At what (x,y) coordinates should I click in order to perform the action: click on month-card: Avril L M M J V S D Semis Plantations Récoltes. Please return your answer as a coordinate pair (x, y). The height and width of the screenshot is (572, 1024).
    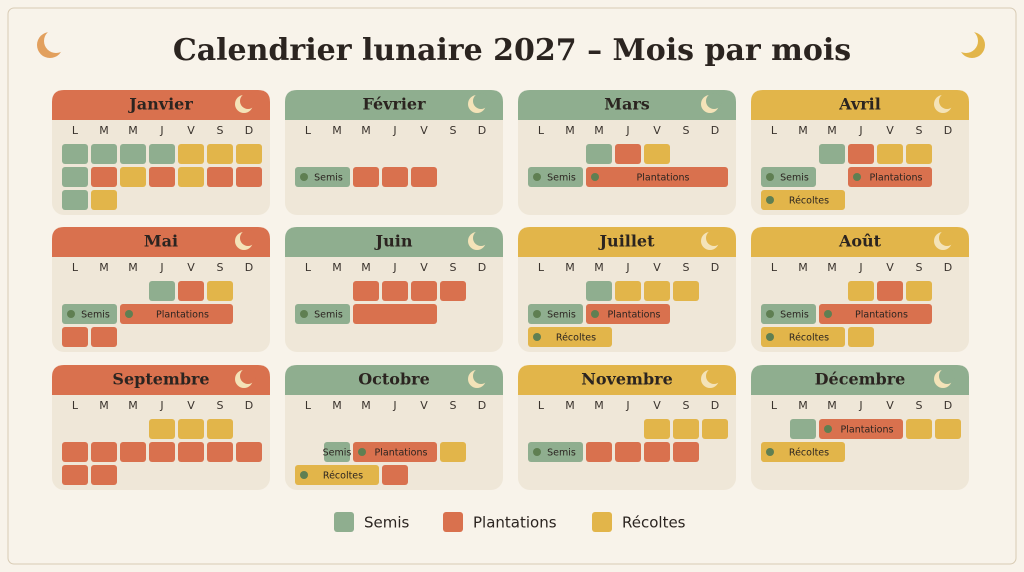
    Looking at the image, I should click on (860, 152).